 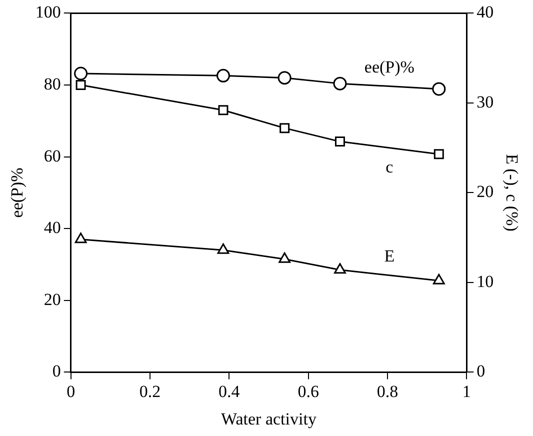 What do you see at coordinates (269, 418) in the screenshot?
I see `x-axis-title: Water activity` at bounding box center [269, 418].